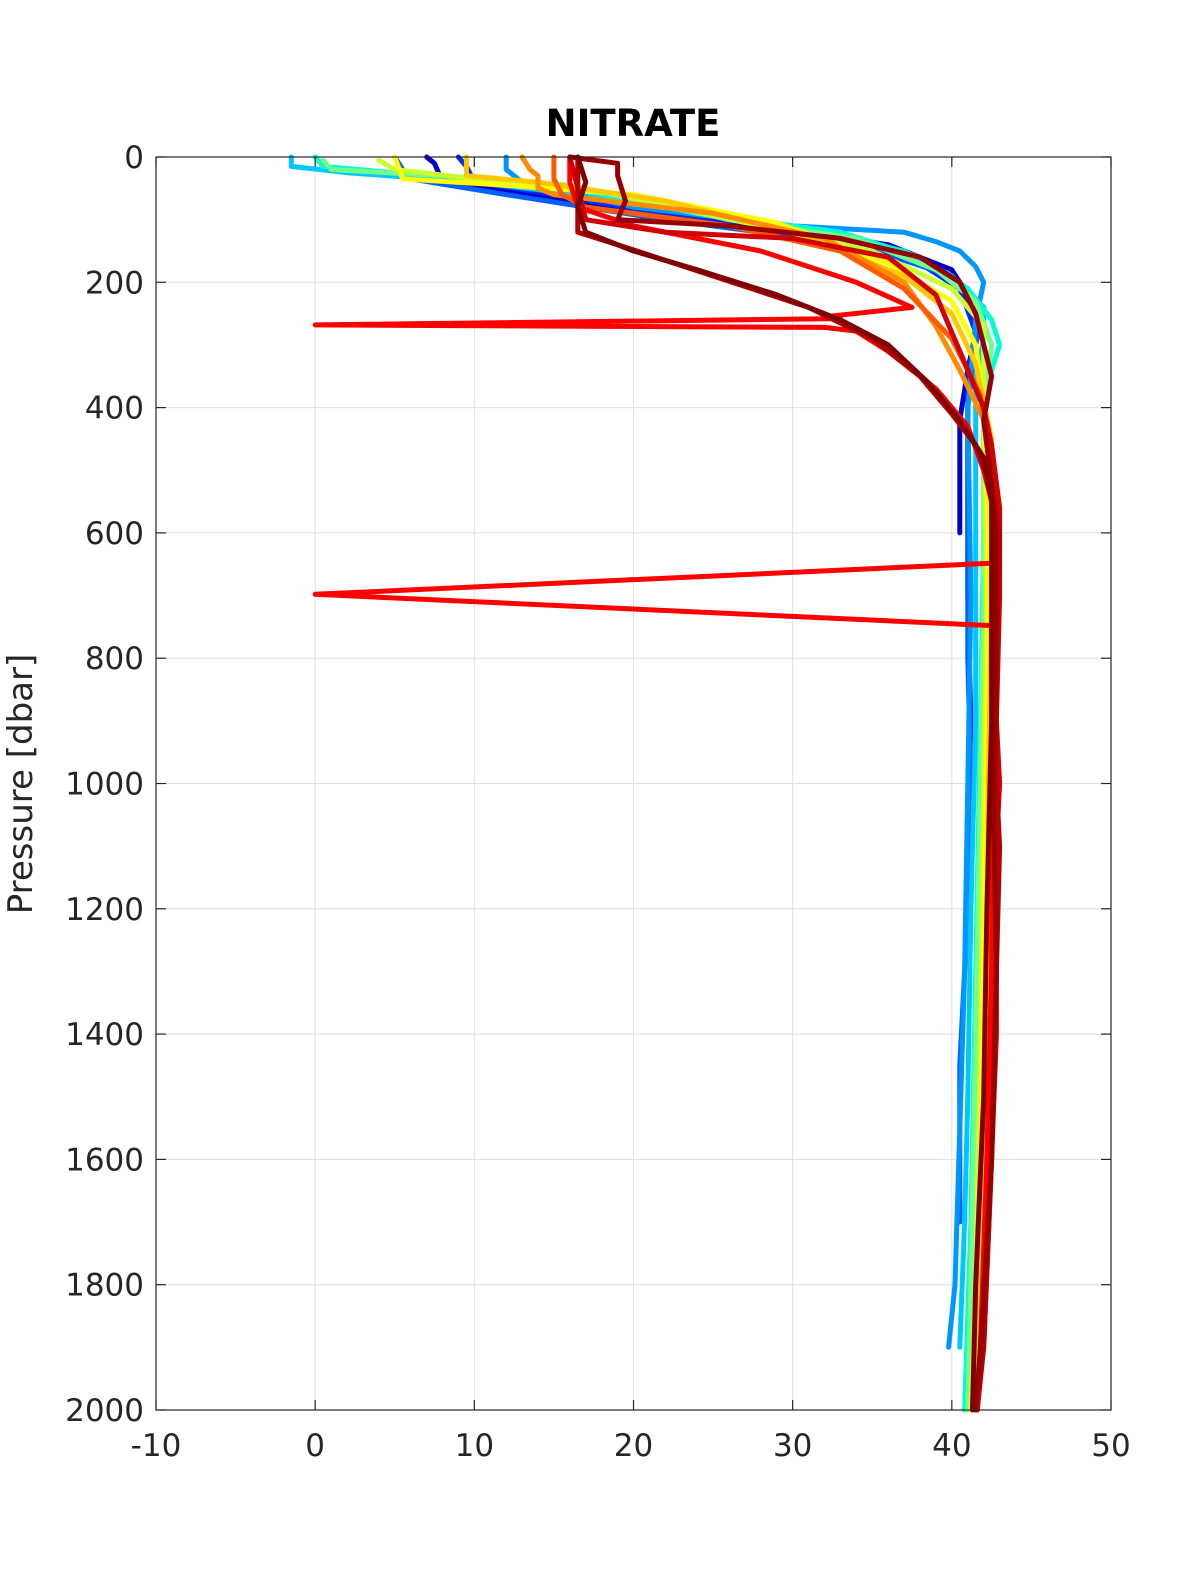 This screenshot has width=1200, height=1575. I want to click on y-tick-label: 600, so click(114, 534).